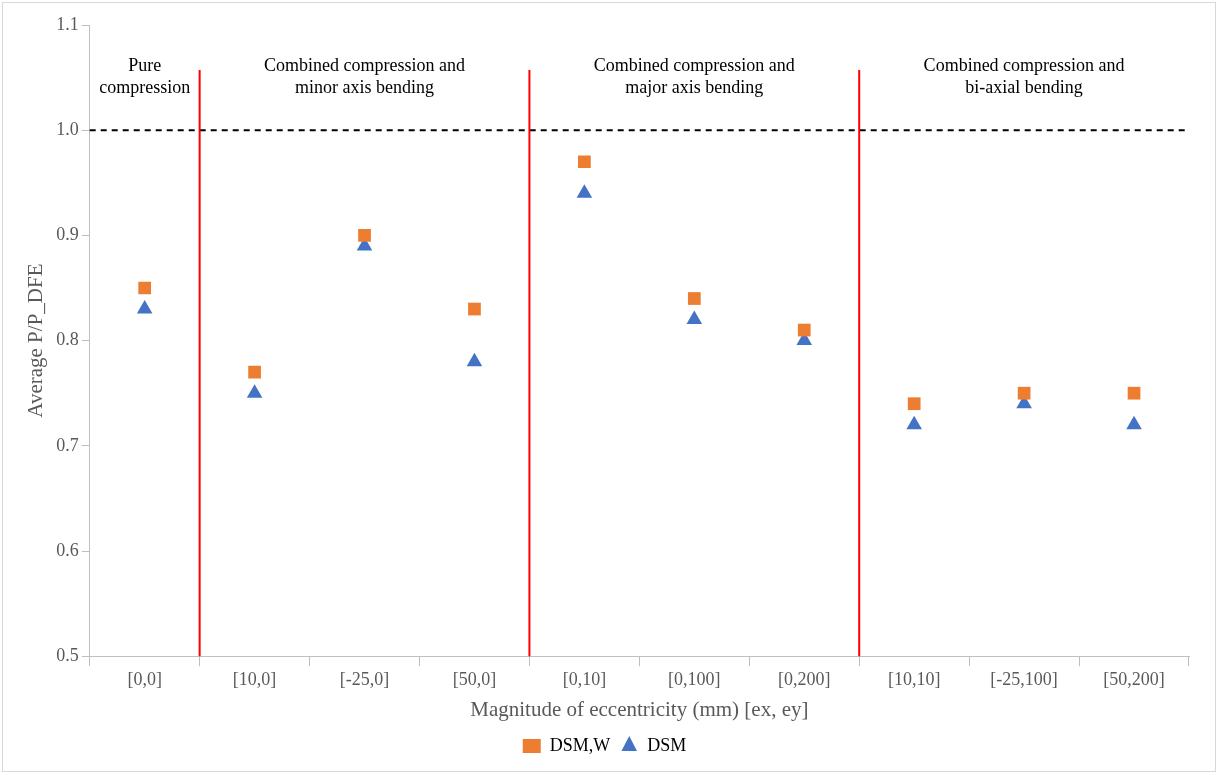 This screenshot has width=1219, height=775. Describe the element at coordinates (145, 75) in the screenshot. I see `annotation: Pure compression` at that location.